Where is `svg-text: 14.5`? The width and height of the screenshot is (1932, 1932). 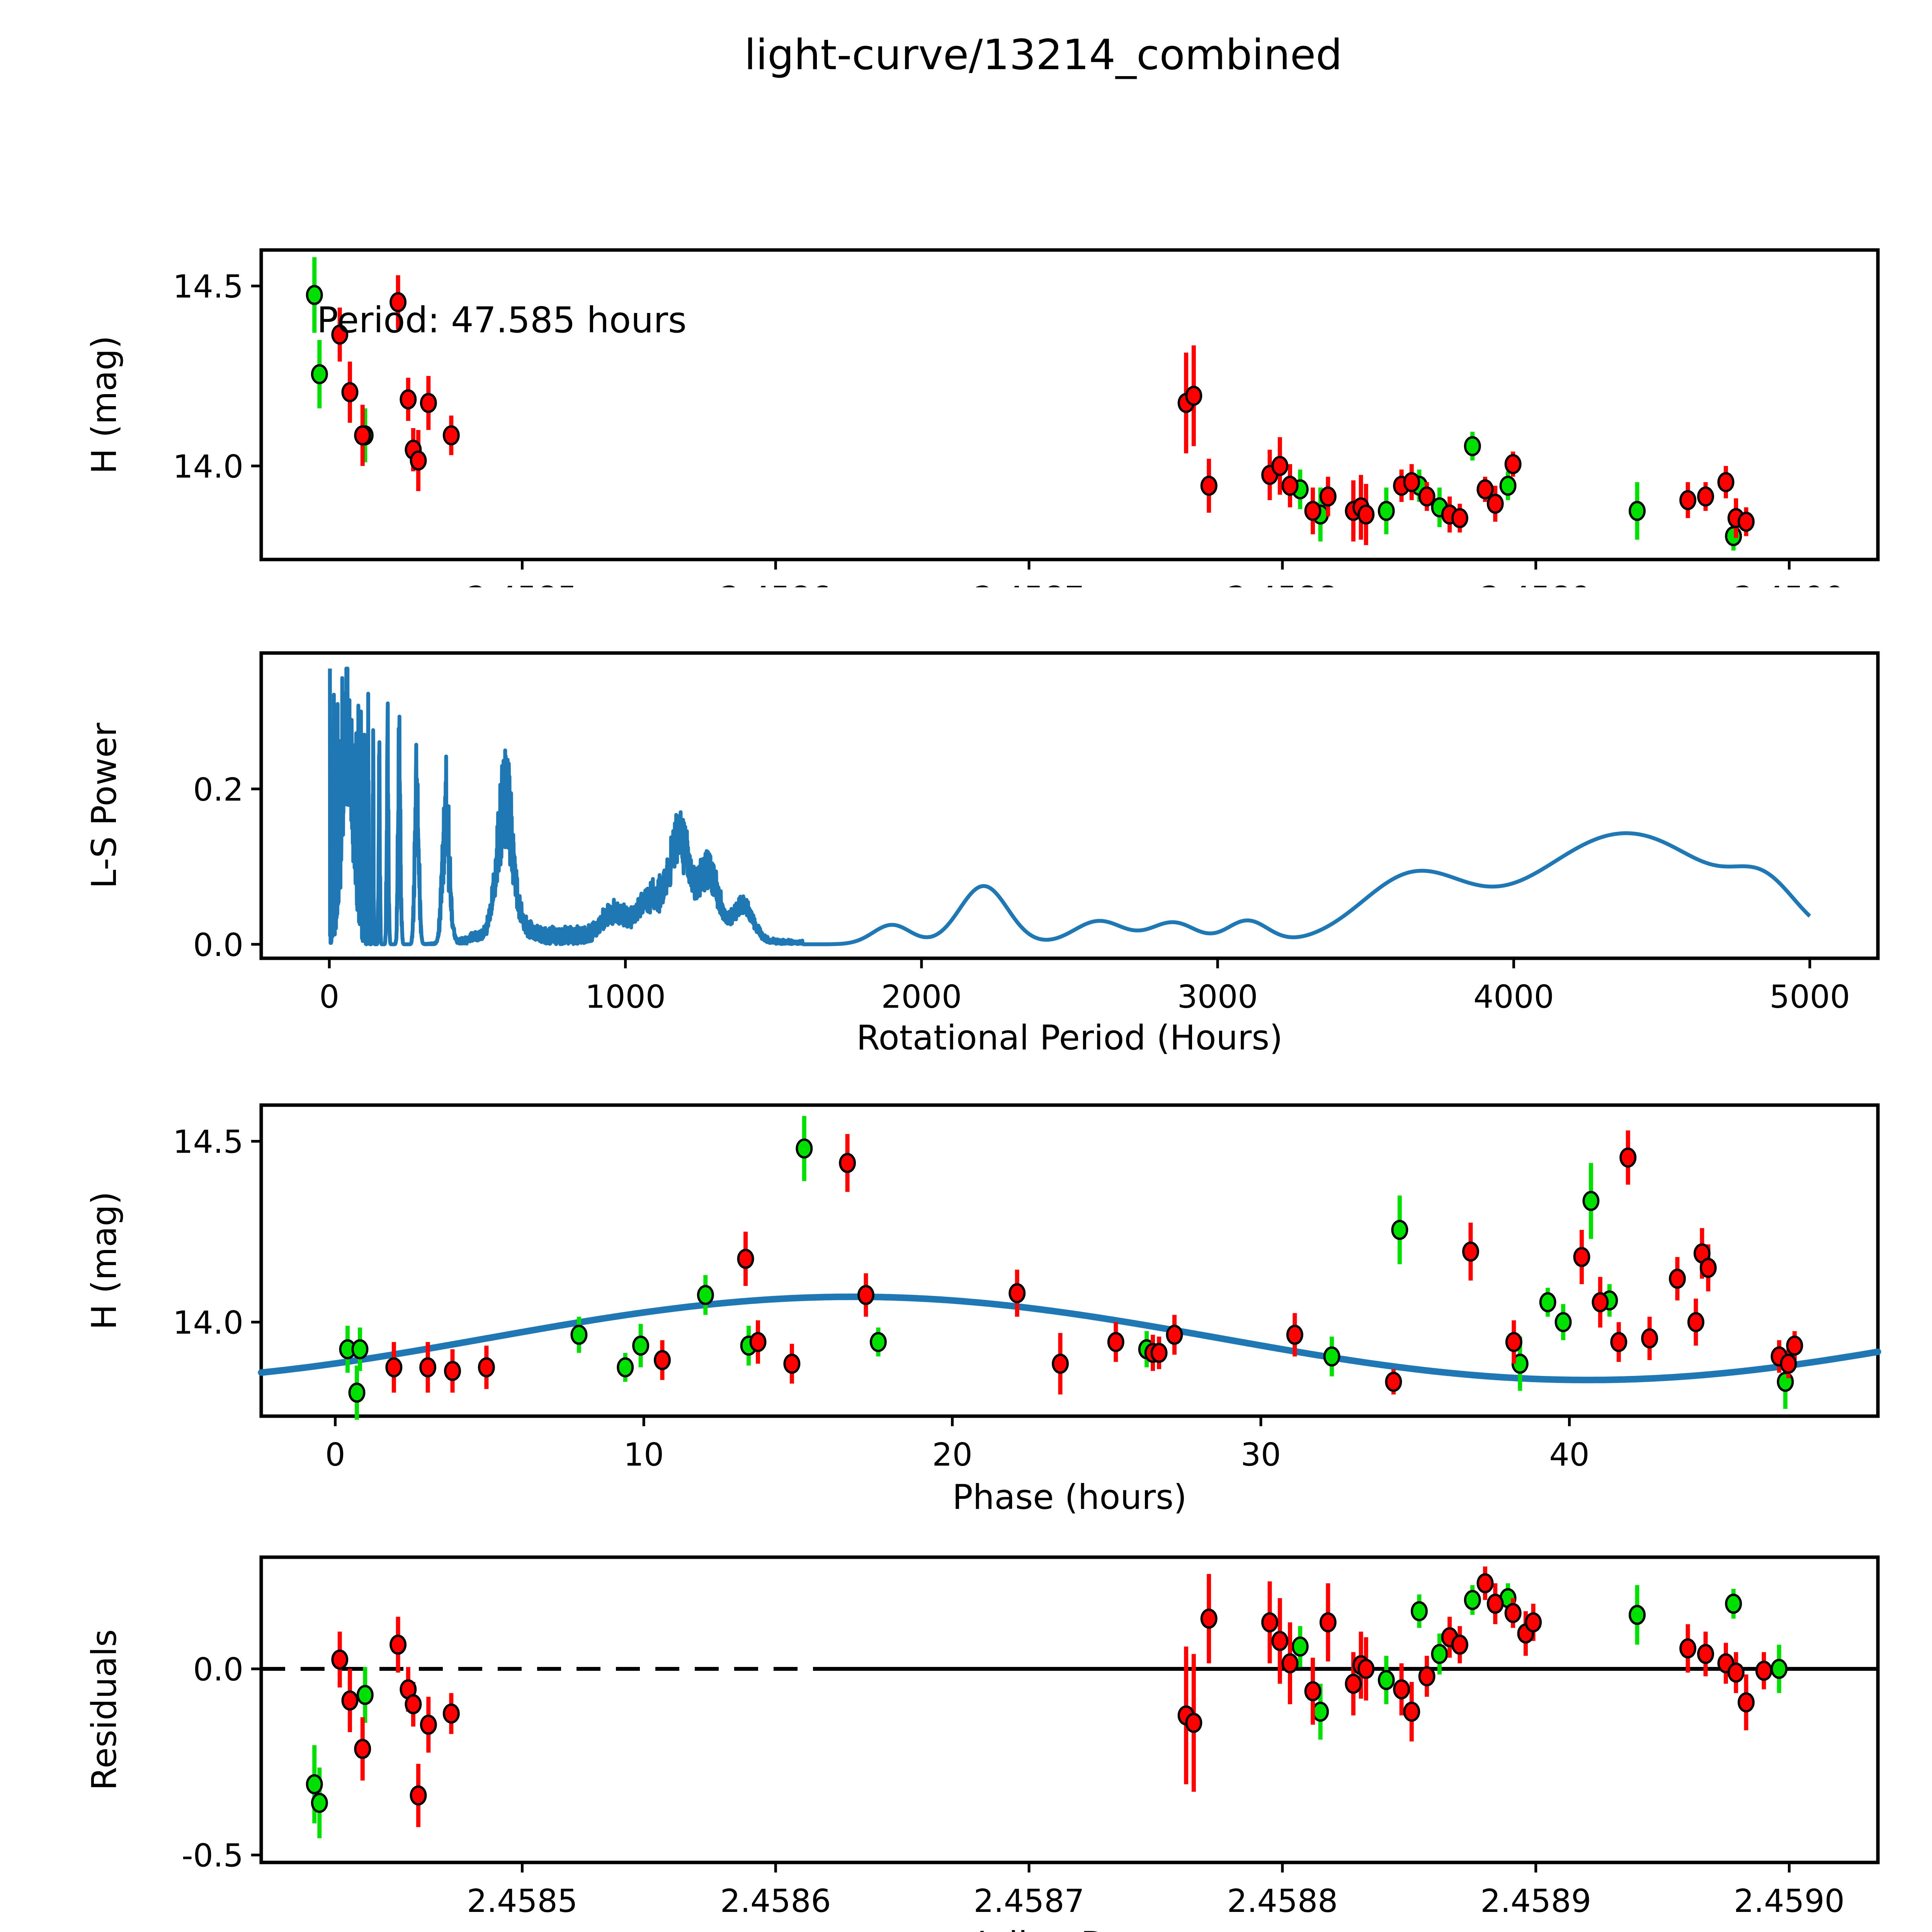
svg-text: 14.5 is located at coordinates (208, 287).